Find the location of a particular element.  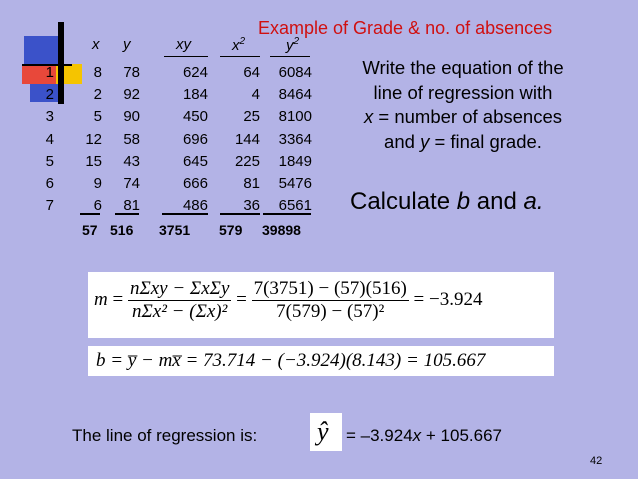

cell-xy: 624 is located at coordinates (195, 72).